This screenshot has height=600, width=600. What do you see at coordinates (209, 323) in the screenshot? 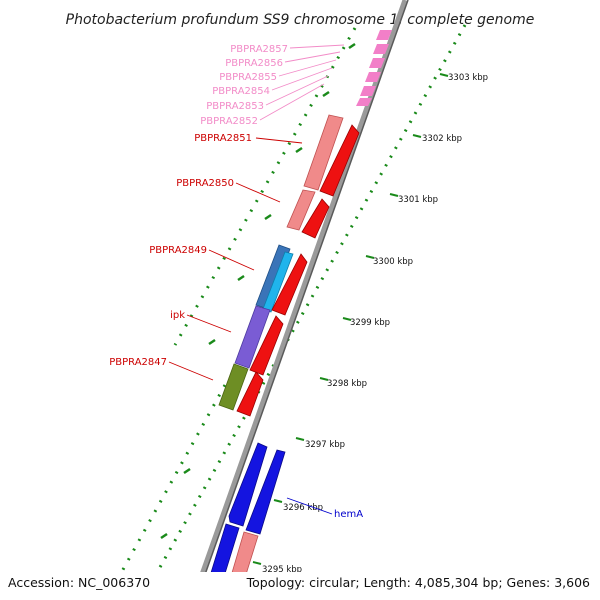
I see `leader-ipk` at bounding box center [209, 323].